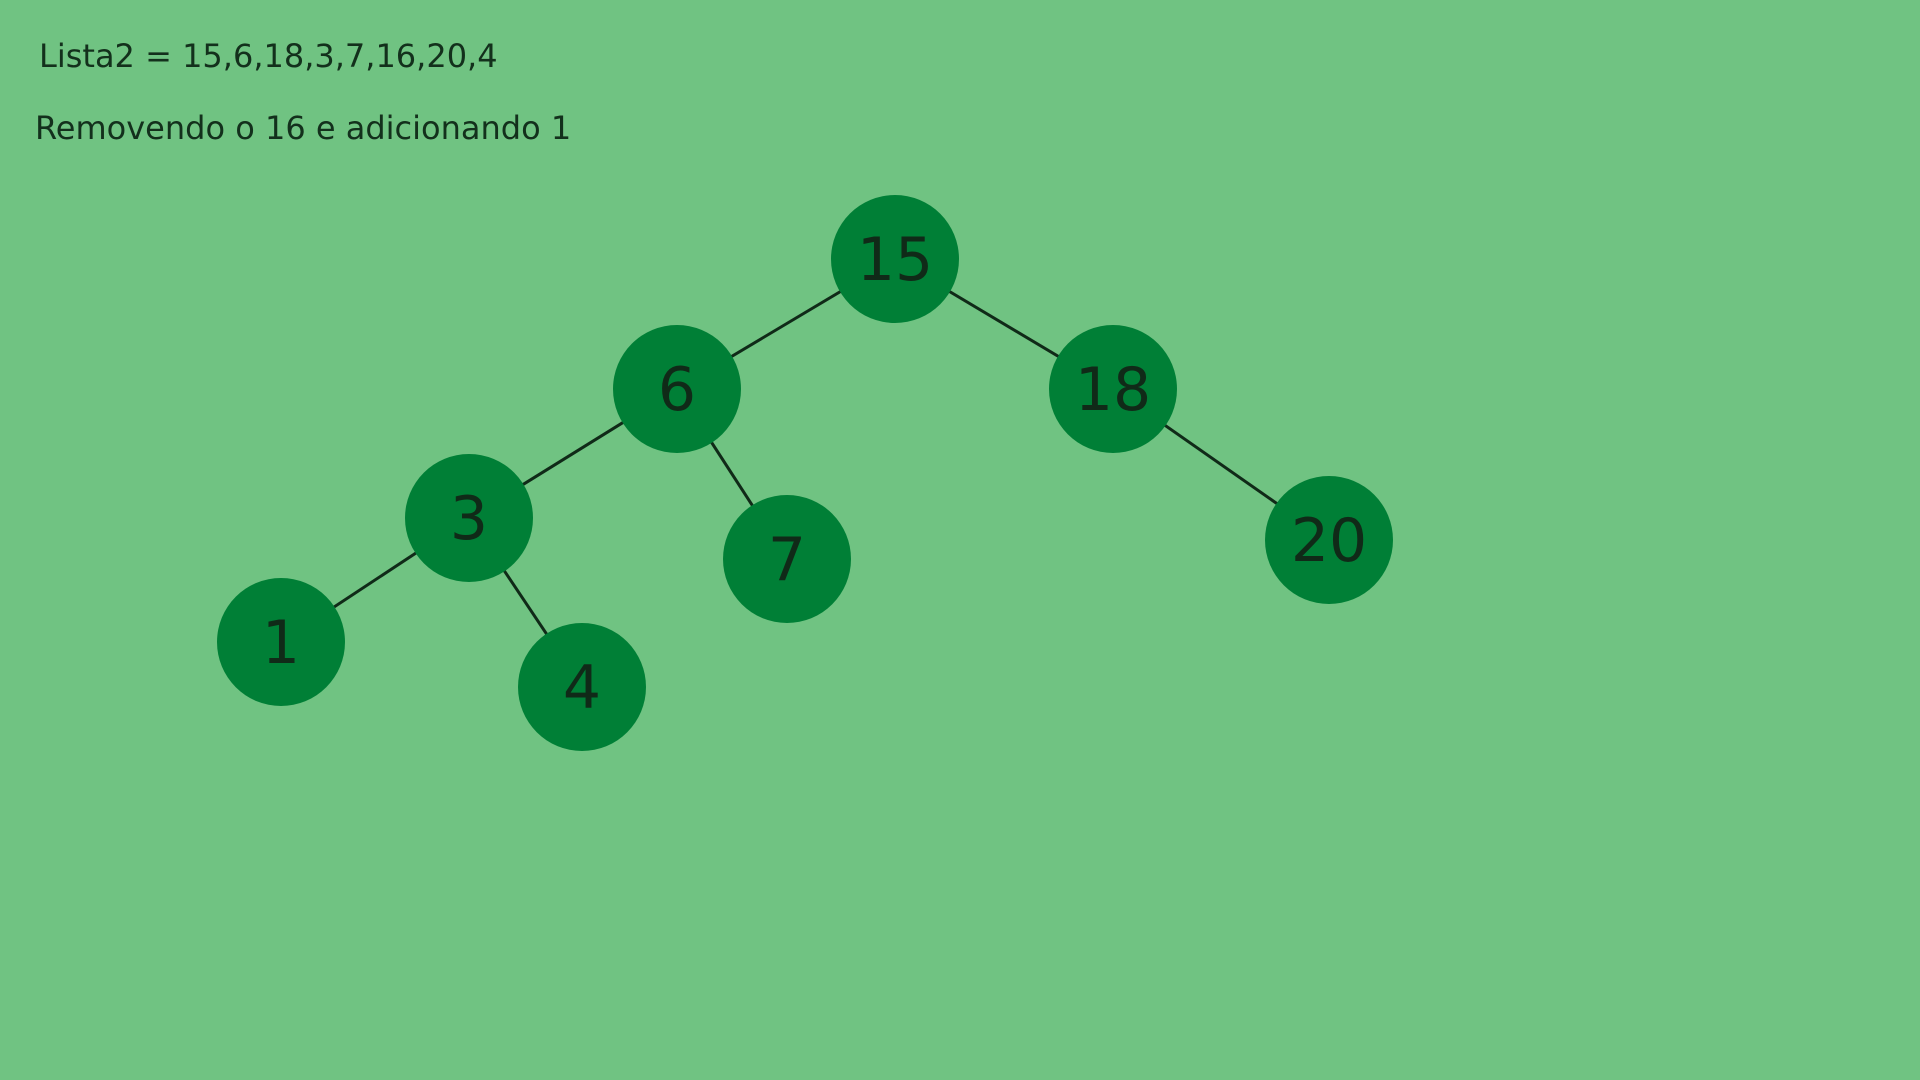 This screenshot has width=1920, height=1080. What do you see at coordinates (268, 56) in the screenshot?
I see `list-caption: Lista2 = 15,6,18,3,7,16,20,4` at bounding box center [268, 56].